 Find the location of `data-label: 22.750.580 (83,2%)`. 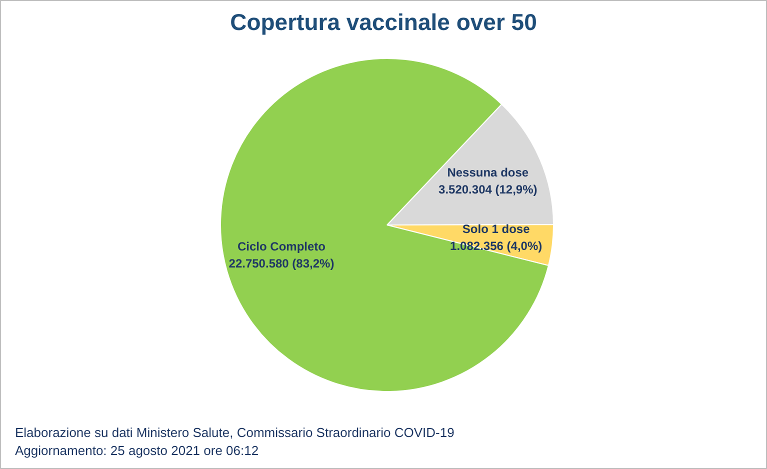

data-label: 22.750.580 (83,2%) is located at coordinates (281, 263).